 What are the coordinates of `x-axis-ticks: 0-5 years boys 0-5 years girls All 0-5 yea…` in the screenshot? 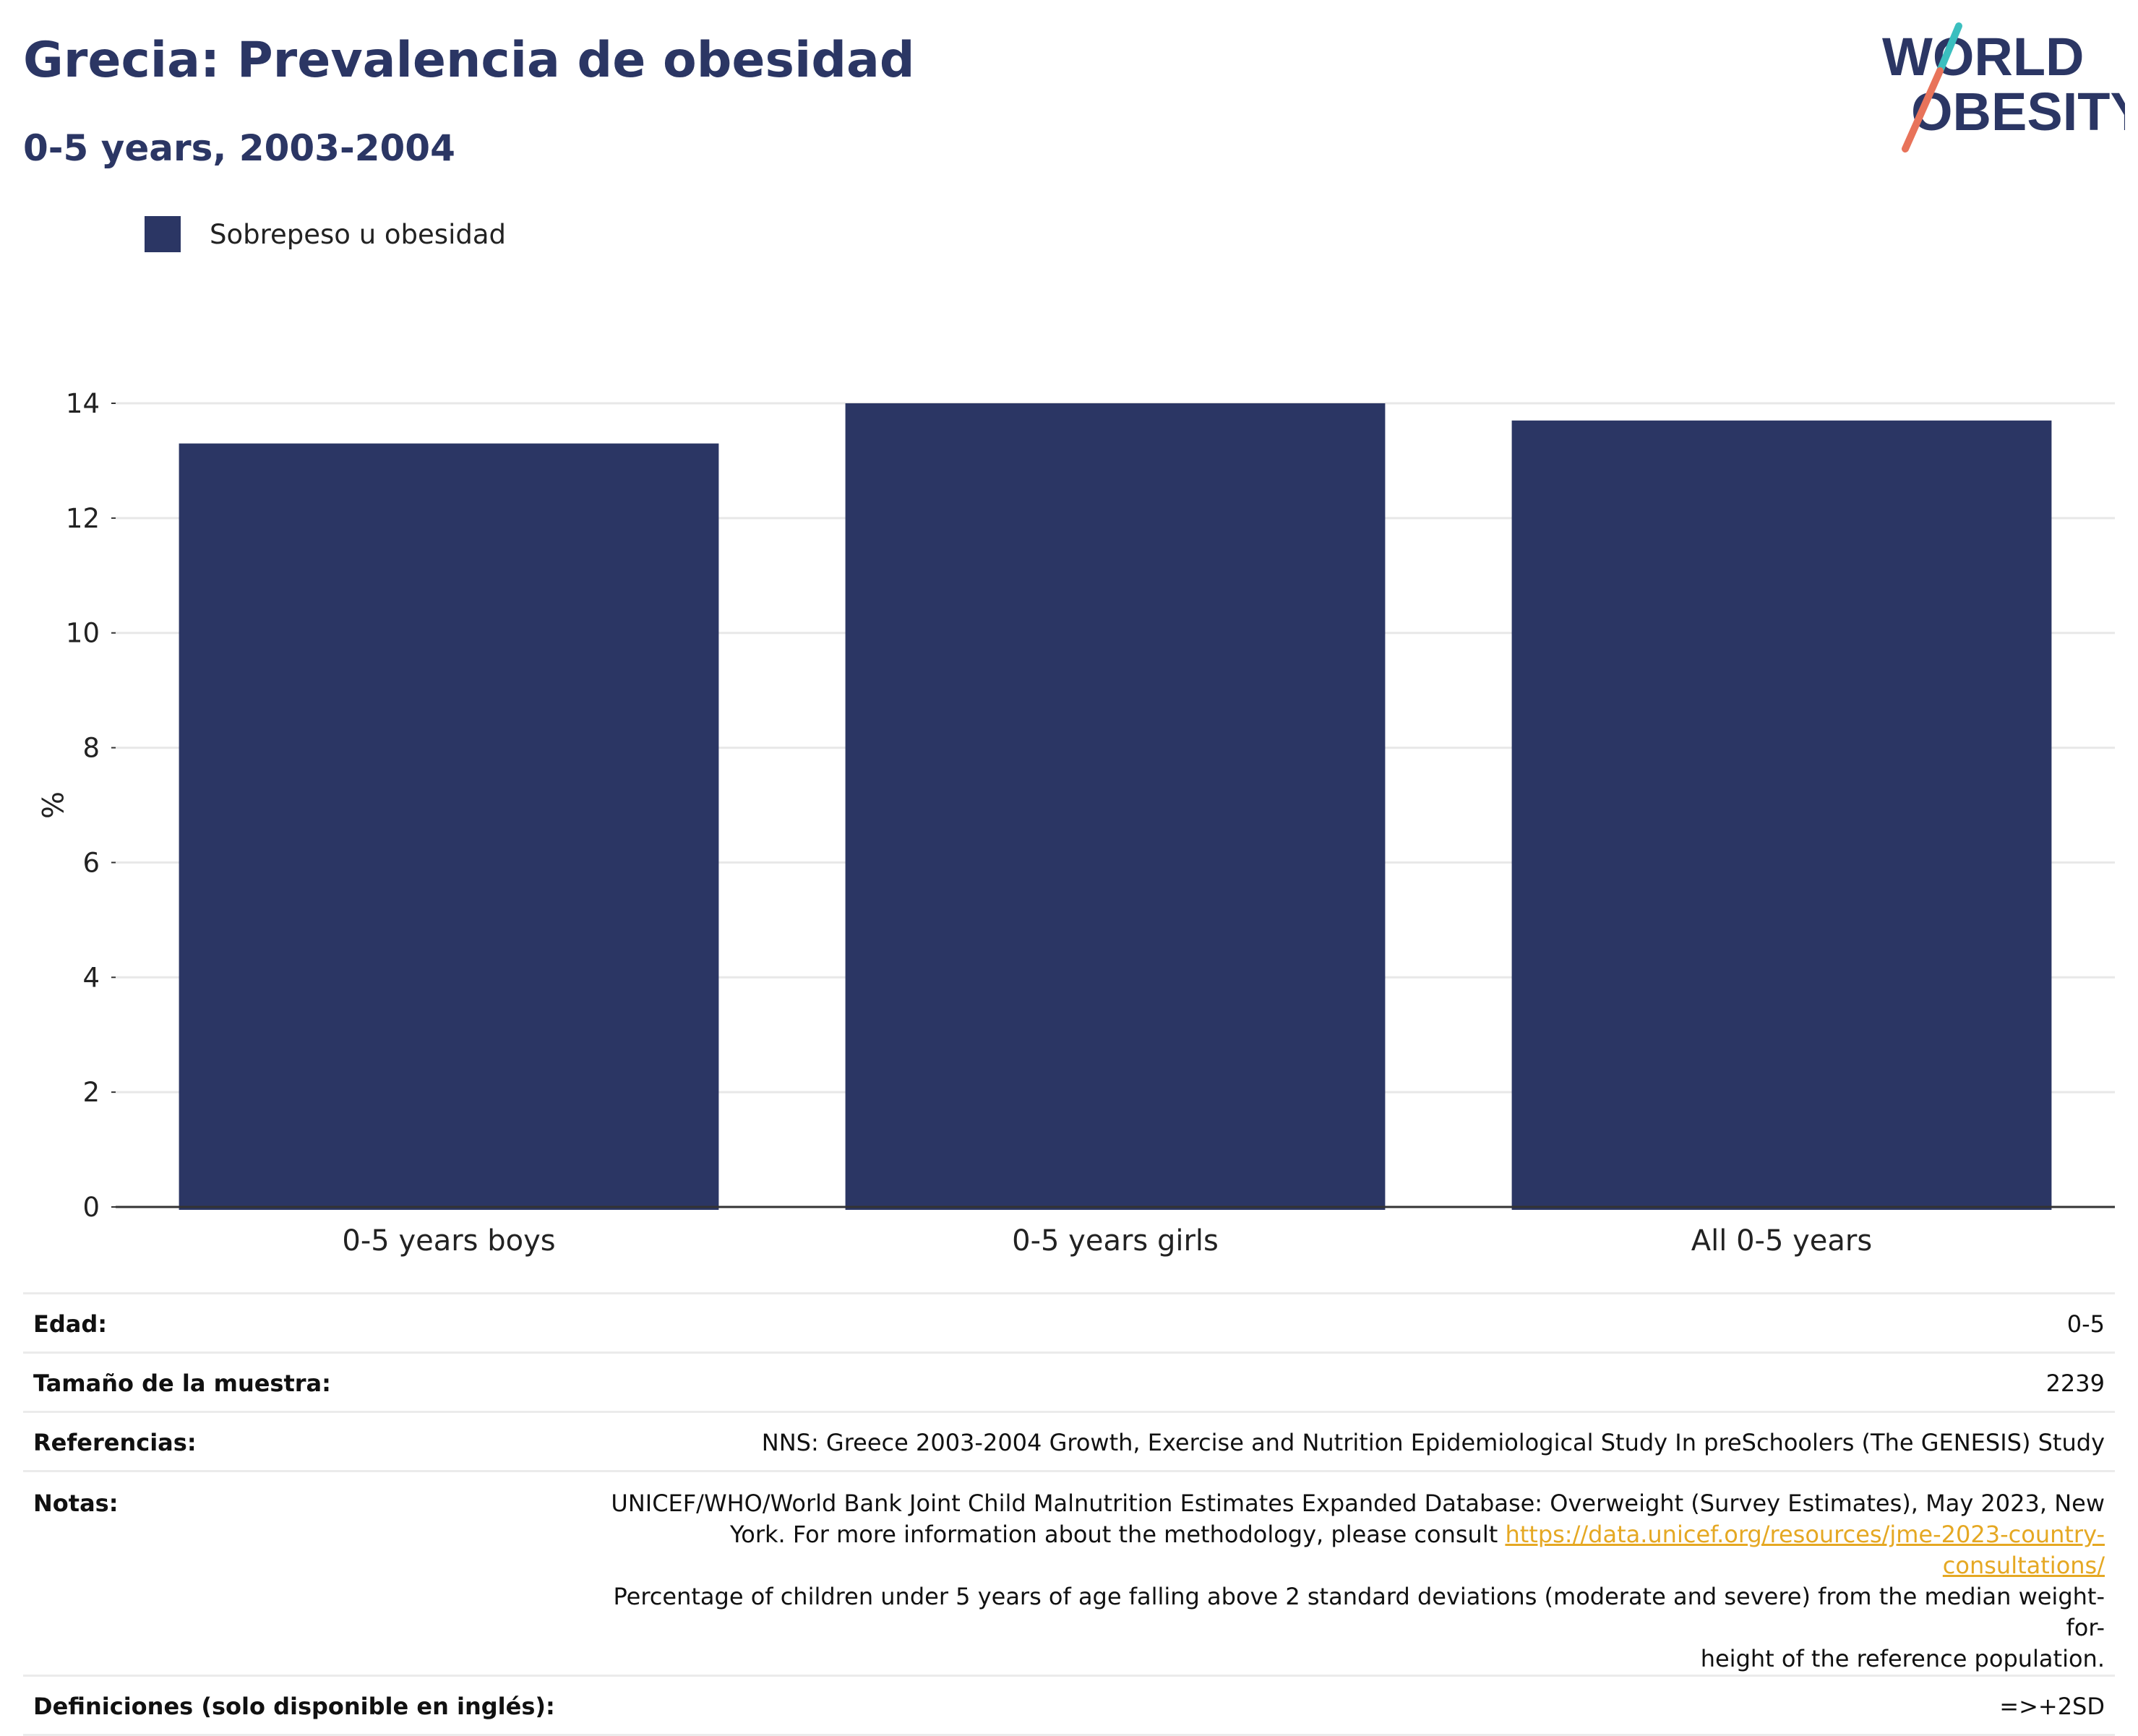 It's located at (1107, 1241).